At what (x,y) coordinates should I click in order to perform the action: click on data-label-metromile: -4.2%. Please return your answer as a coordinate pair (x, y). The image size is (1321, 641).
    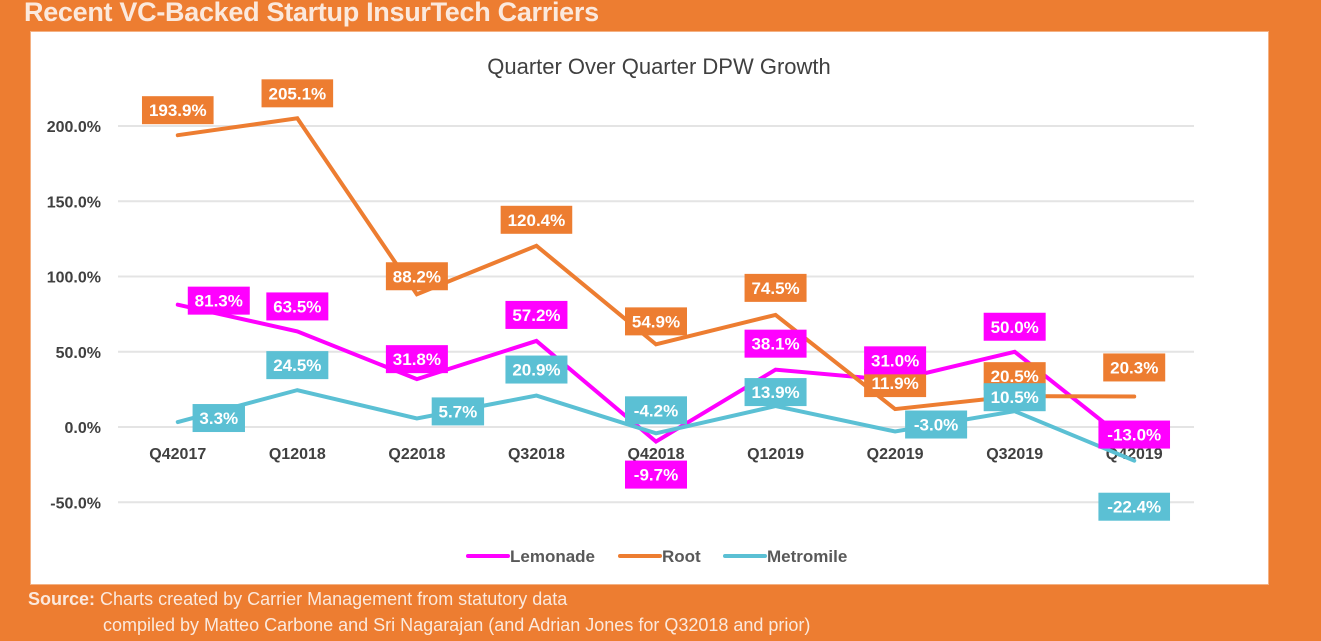
    Looking at the image, I should click on (656, 410).